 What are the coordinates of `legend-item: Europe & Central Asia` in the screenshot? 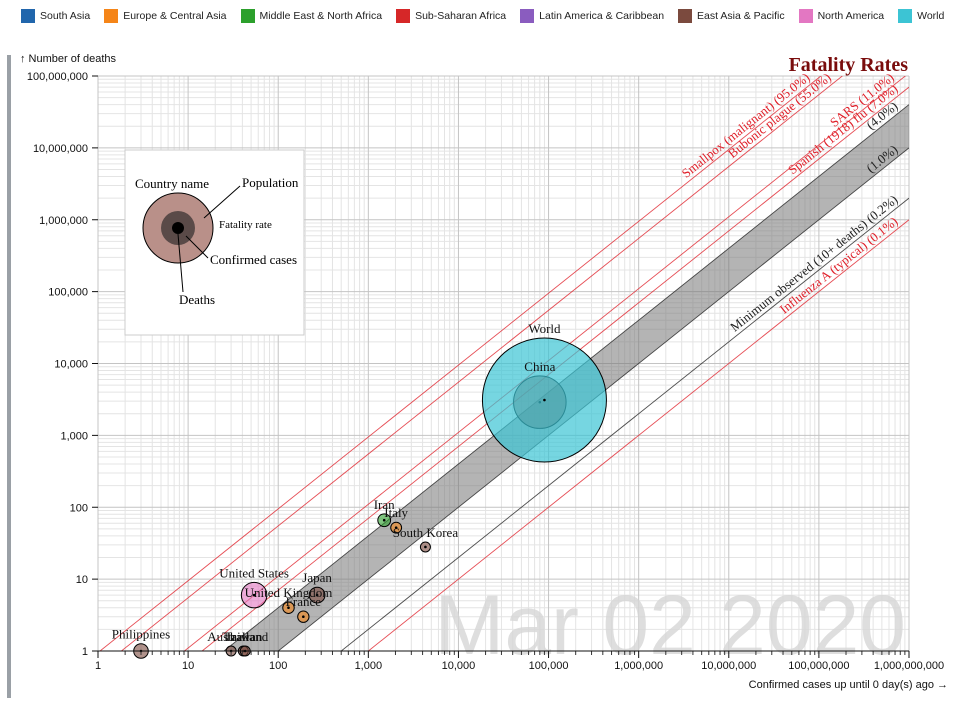 It's located at (165, 16).